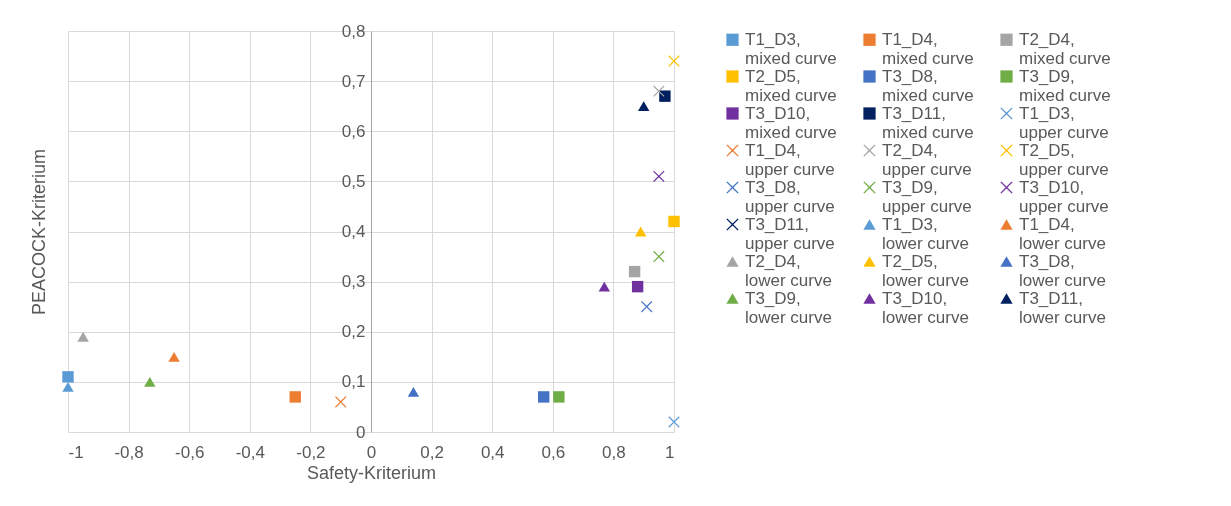 Image resolution: width=1231 pixels, height=506 pixels. I want to click on legend-label: T3_D10, upper curve, so click(1064, 196).